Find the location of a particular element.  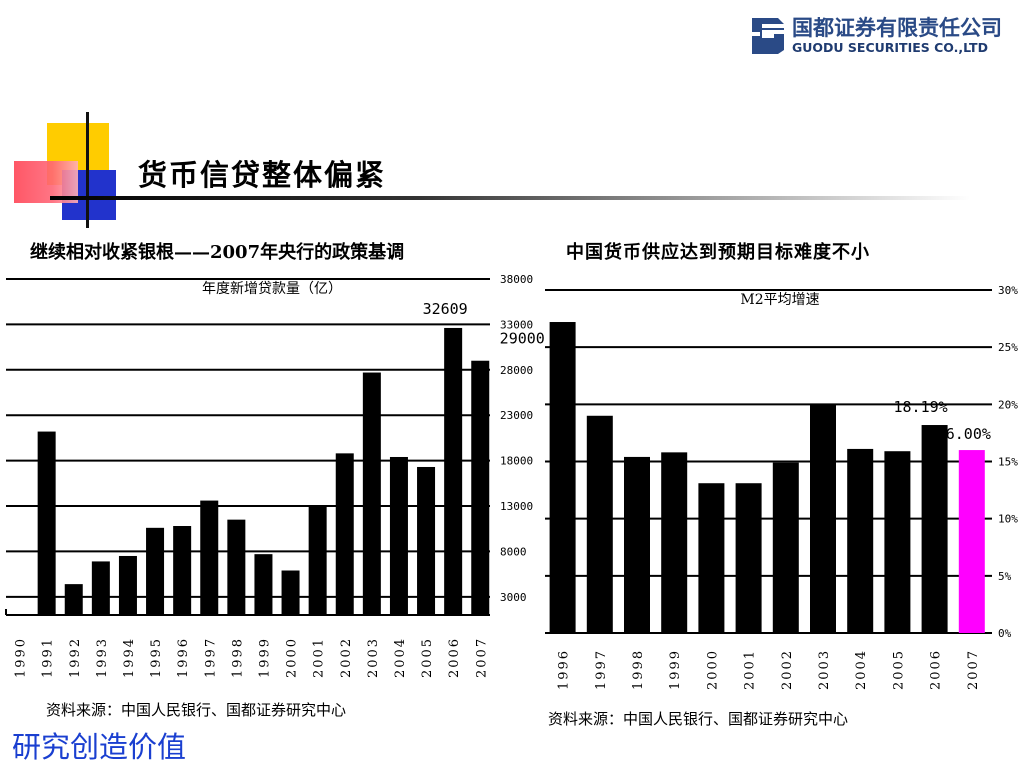

y-tick-label: 3000 is located at coordinates (513, 597).